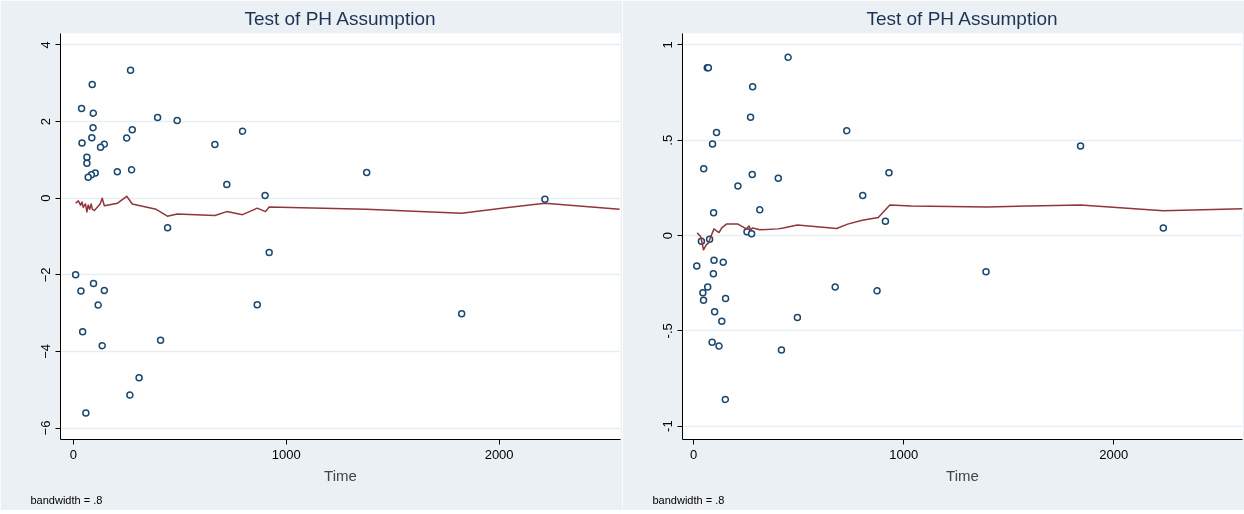  What do you see at coordinates (668, 45) in the screenshot?
I see `y-tick-label: 1` at bounding box center [668, 45].